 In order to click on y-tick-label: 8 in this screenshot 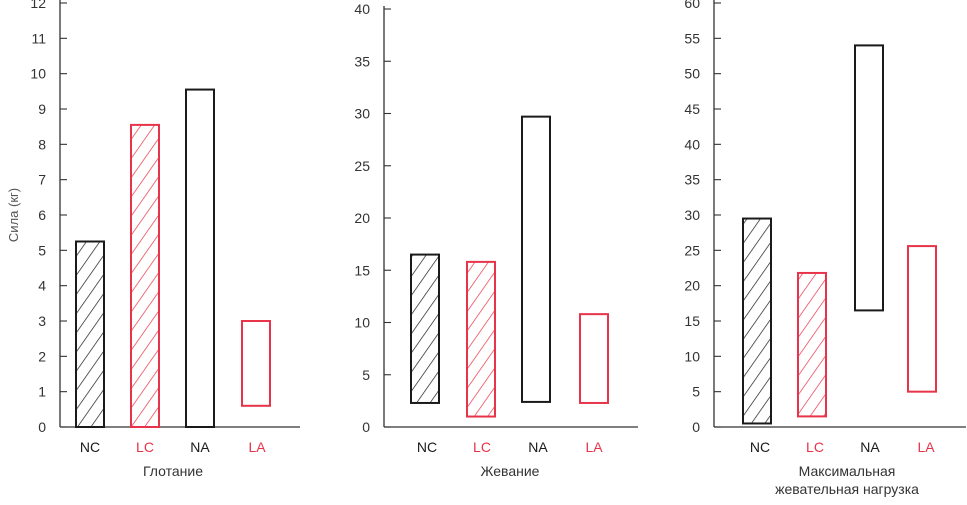, I will do `click(42, 144)`.